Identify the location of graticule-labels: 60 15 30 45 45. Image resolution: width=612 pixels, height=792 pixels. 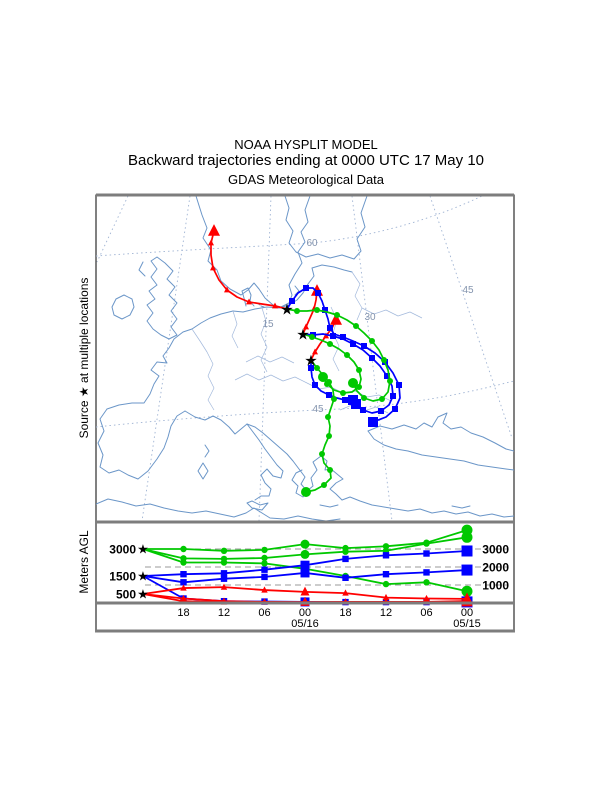
(368, 326).